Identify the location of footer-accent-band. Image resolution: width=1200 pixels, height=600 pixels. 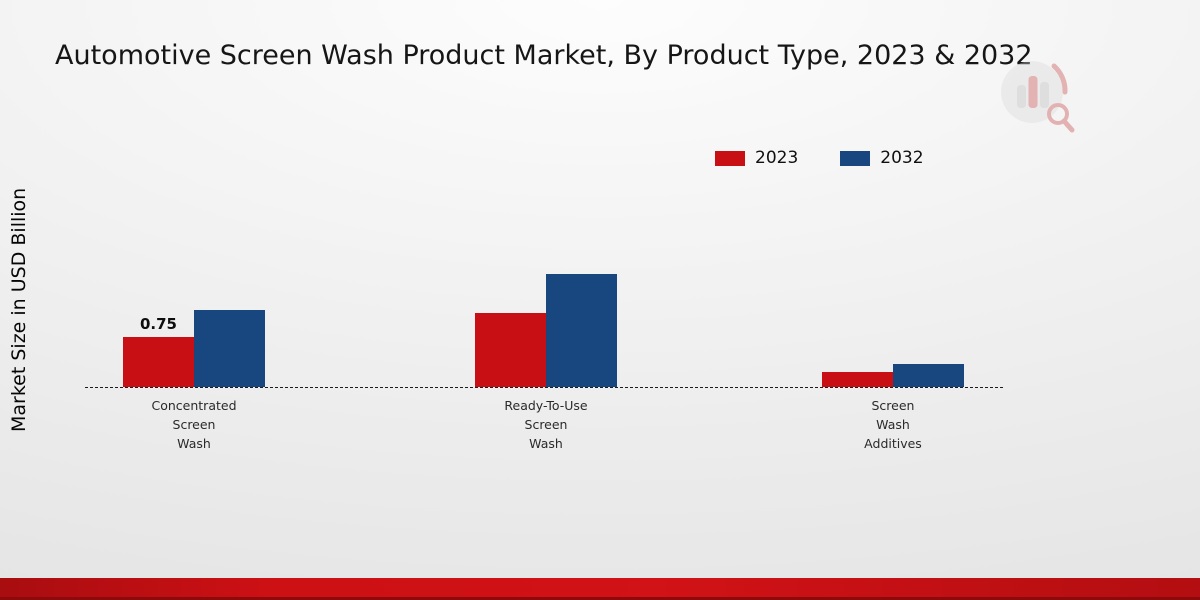
(600, 589).